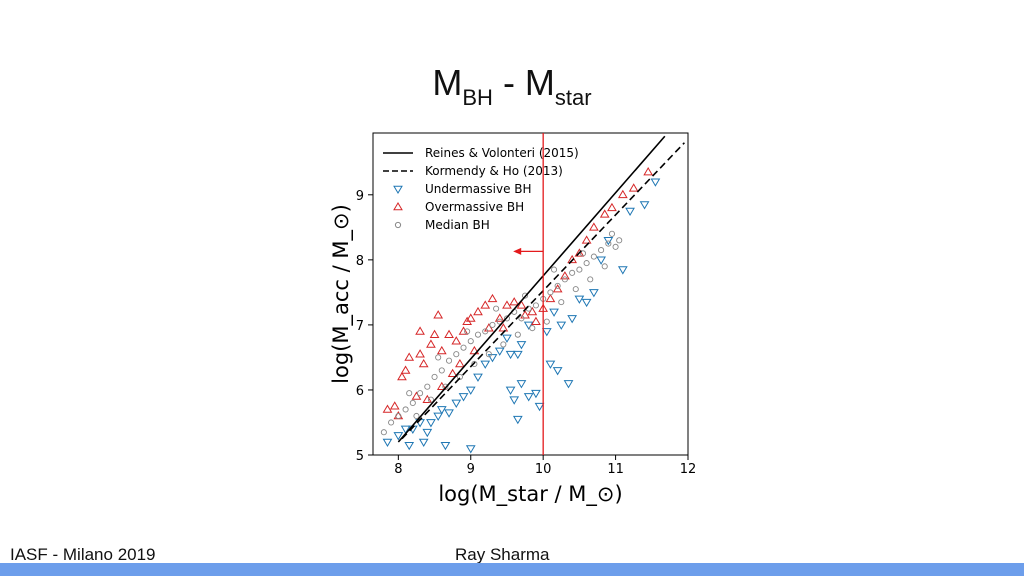 The height and width of the screenshot is (576, 1024). What do you see at coordinates (398, 225) in the screenshot?
I see `legend-circle-swatch` at bounding box center [398, 225].